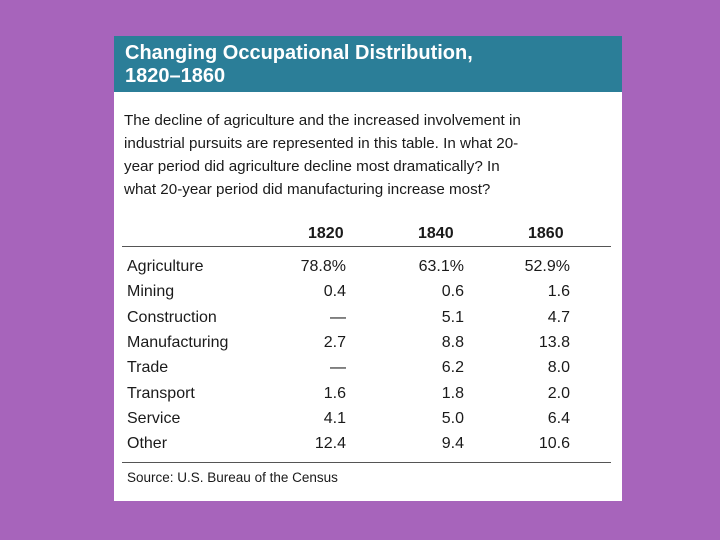 The height and width of the screenshot is (540, 720). Describe the element at coordinates (452, 444) in the screenshot. I see `table-cell: 9.4` at that location.